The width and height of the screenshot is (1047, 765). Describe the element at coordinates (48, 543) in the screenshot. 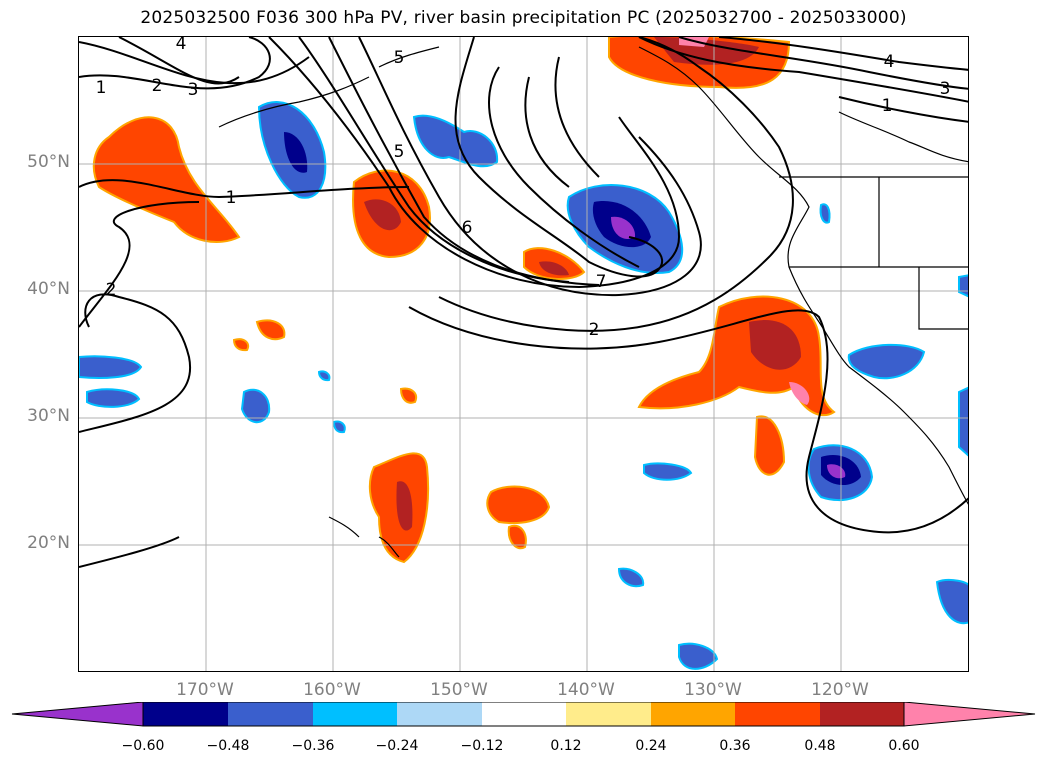

I see `lat-label-20n: 20°N` at that location.